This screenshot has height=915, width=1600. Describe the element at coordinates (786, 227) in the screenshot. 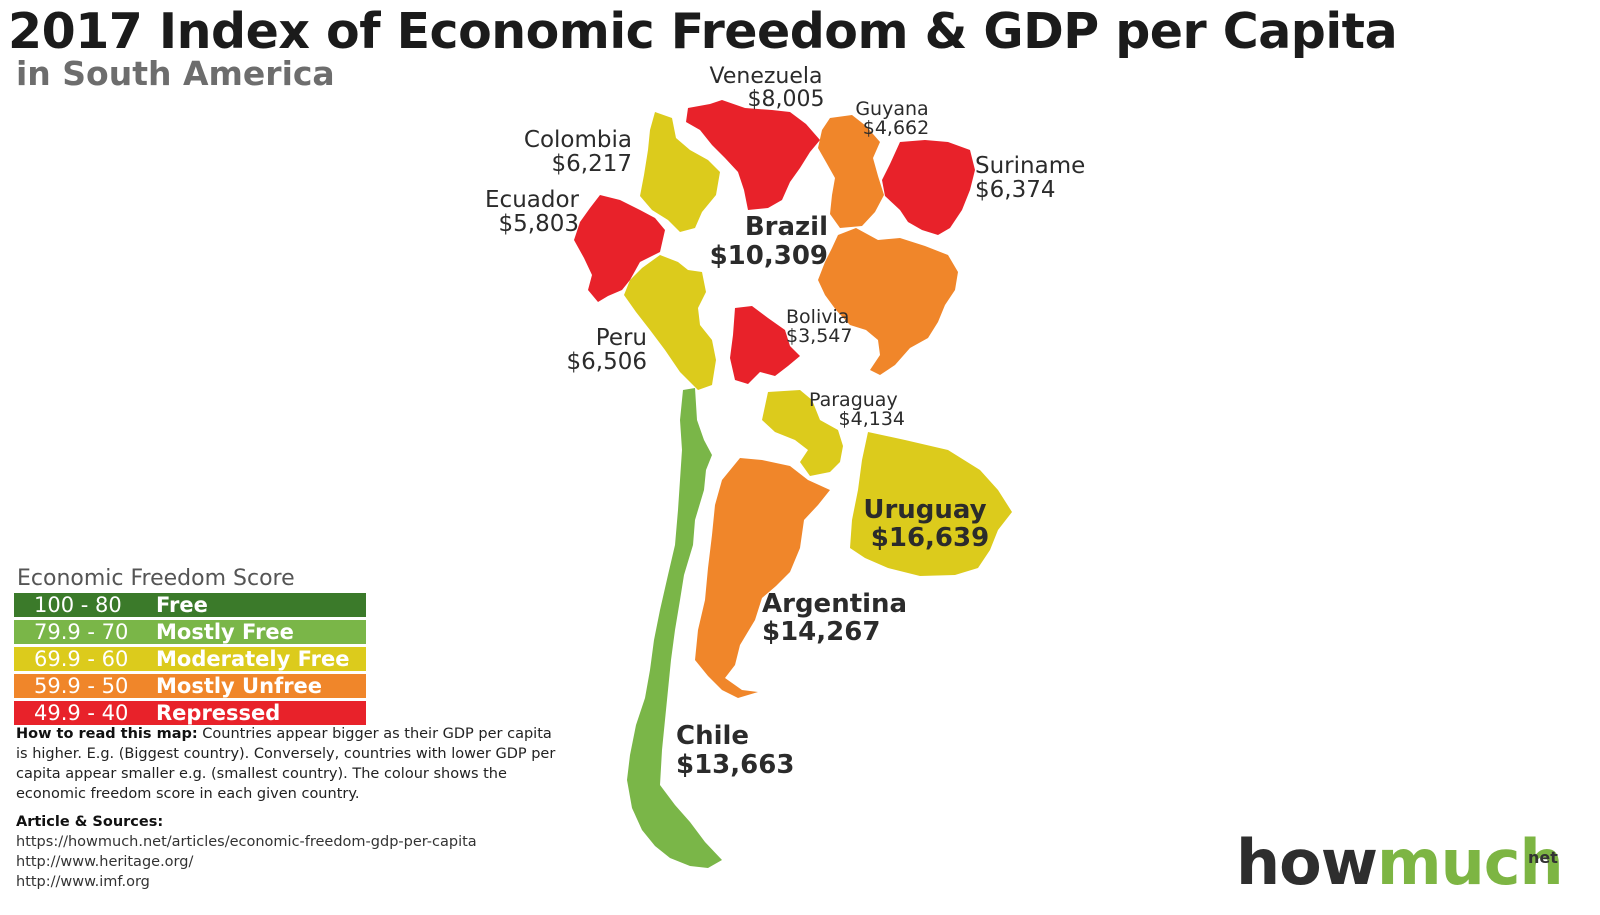

I see `country-name-brazil: Brazil` at that location.